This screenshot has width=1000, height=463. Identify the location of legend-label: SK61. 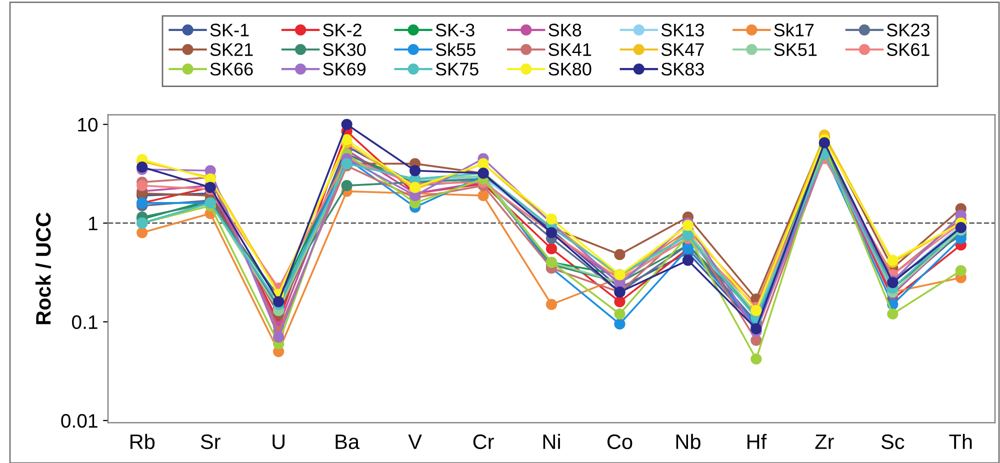
(908, 49).